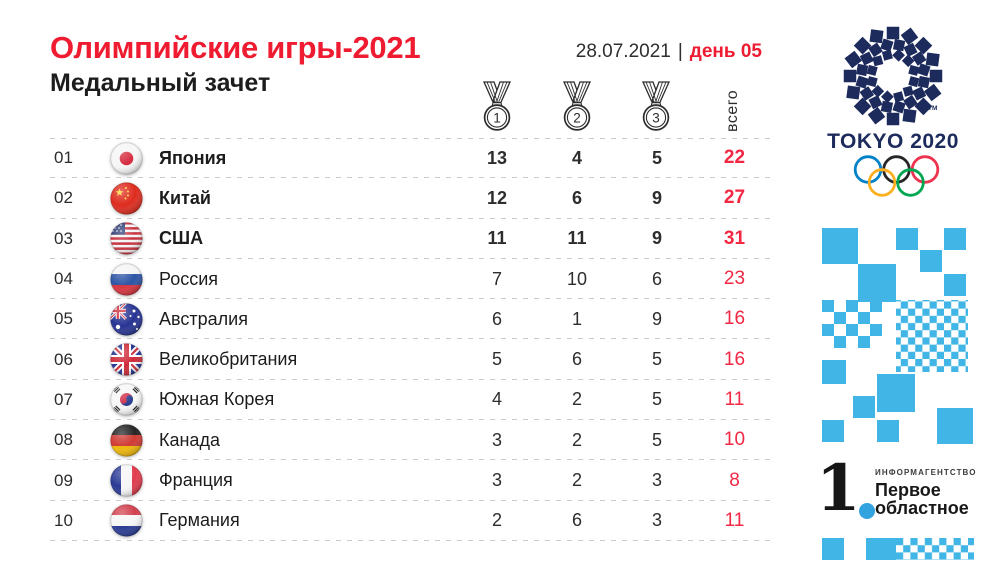  Describe the element at coordinates (897, 336) in the screenshot. I see `ichimatsu-pattern` at that location.